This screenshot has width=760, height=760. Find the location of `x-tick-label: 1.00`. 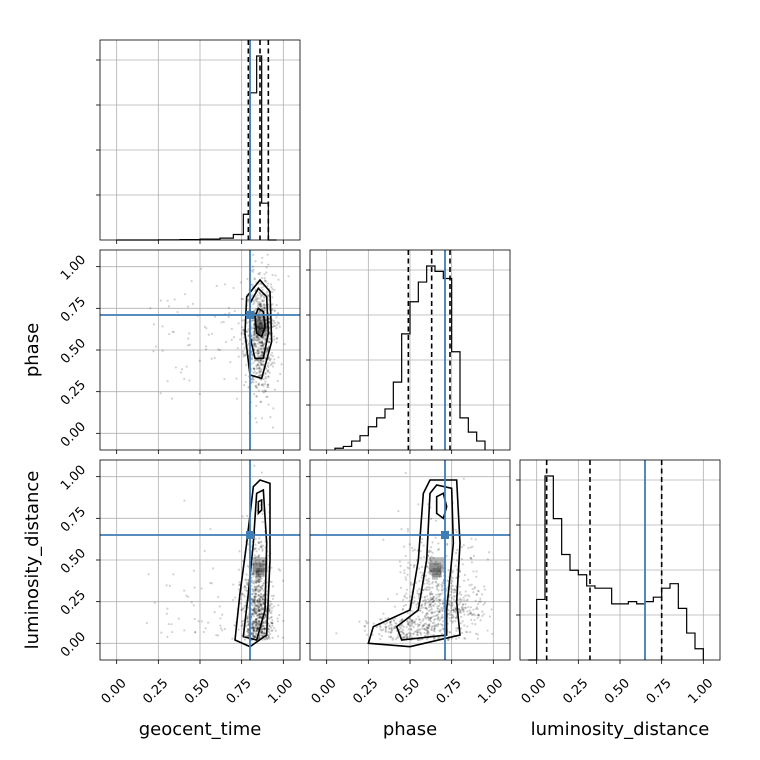

x-tick-label: 1.00 is located at coordinates (490, 691).